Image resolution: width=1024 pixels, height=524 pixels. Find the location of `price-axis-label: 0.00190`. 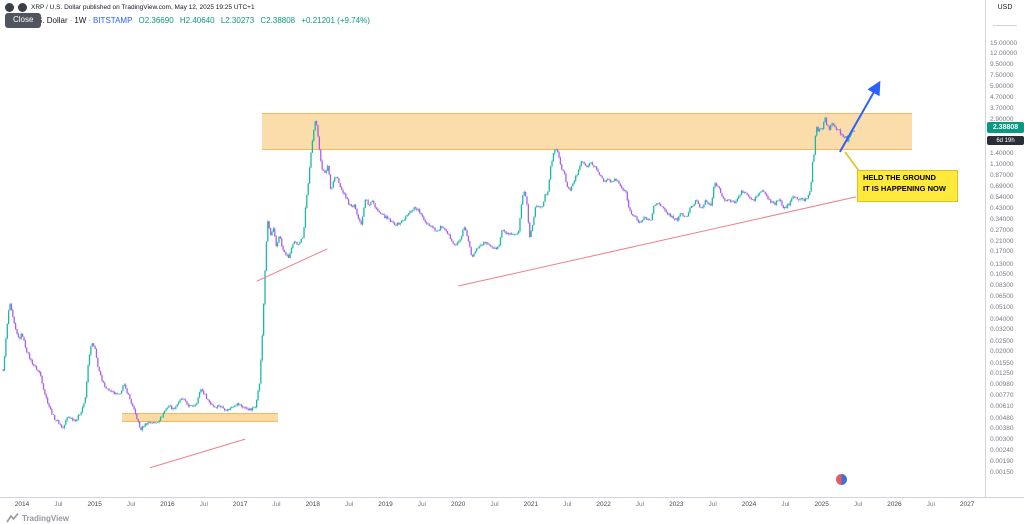

price-axis-label: 0.00190 is located at coordinates (1002, 461).